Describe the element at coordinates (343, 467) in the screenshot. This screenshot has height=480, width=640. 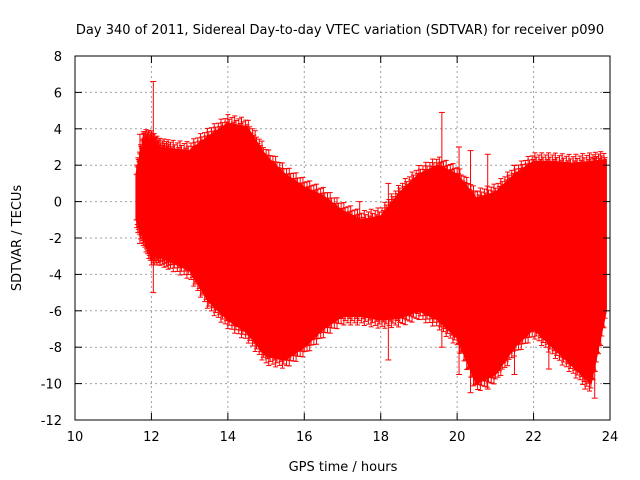
I see `x-axis-label: GPS time / hours` at that location.